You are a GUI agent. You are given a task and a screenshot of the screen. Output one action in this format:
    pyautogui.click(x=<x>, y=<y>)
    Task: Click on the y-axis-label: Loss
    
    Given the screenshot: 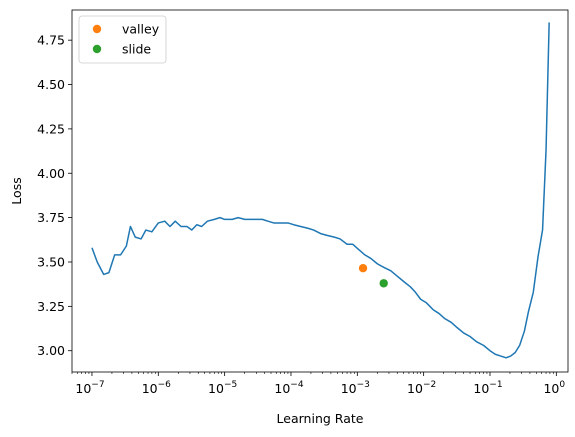 What is the action you would take?
    pyautogui.click(x=16, y=190)
    